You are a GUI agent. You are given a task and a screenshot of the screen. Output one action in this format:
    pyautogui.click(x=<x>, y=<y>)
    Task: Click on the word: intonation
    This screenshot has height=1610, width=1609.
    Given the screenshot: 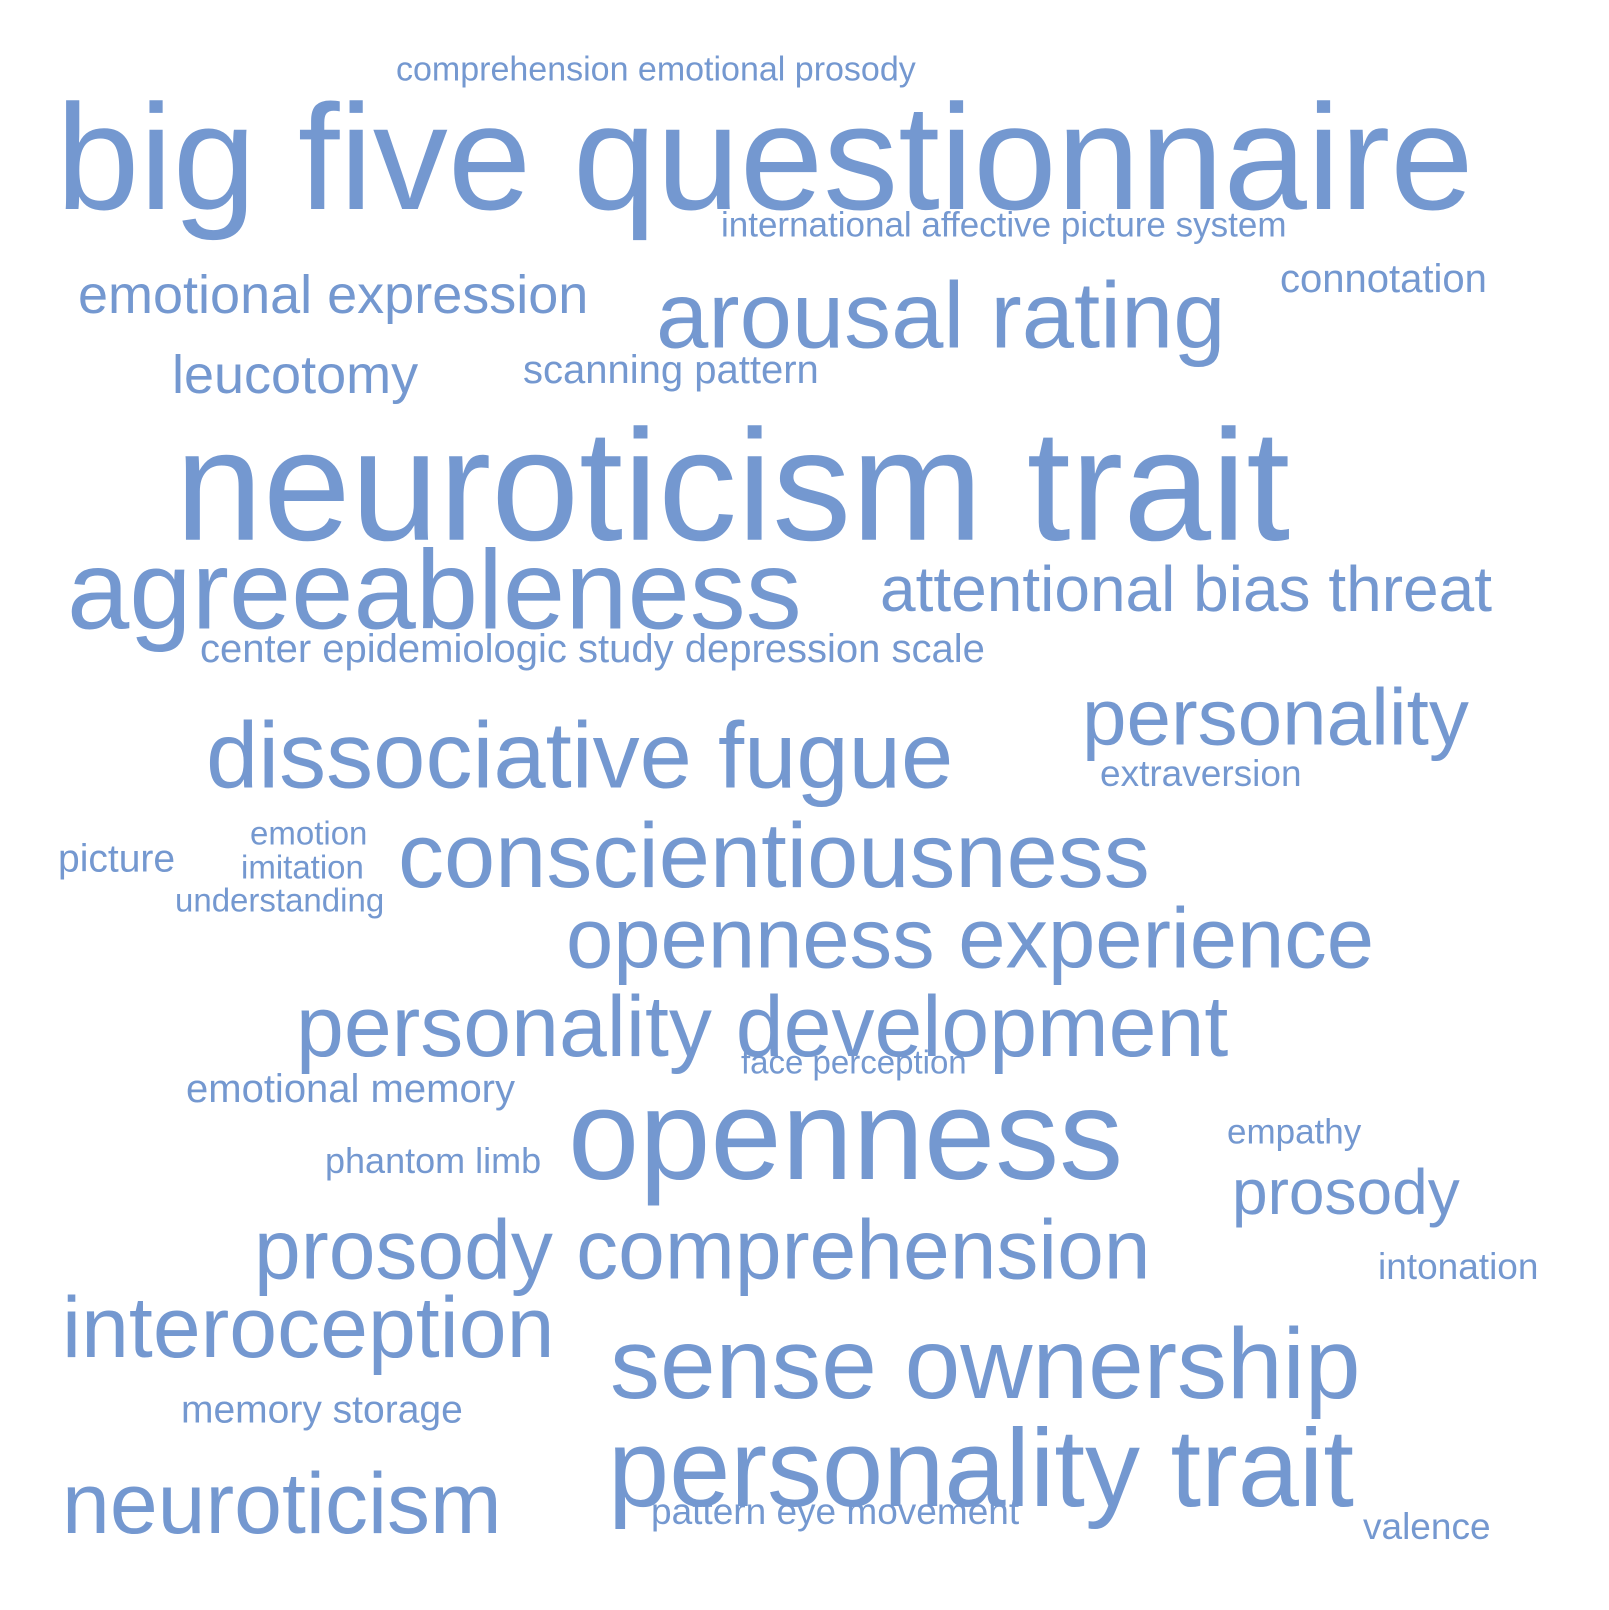 What is the action you would take?
    pyautogui.click(x=1458, y=1267)
    